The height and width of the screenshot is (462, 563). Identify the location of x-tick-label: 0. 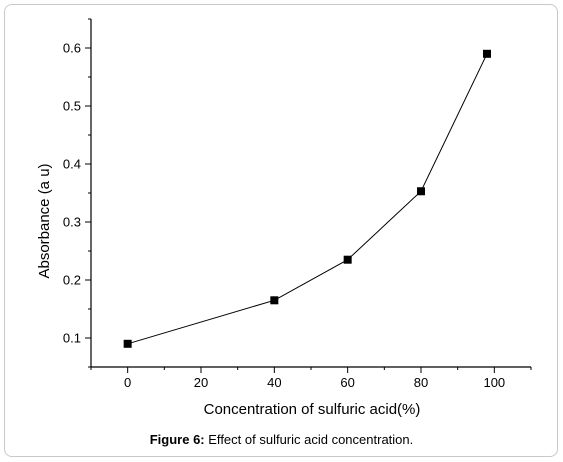
(127, 382).